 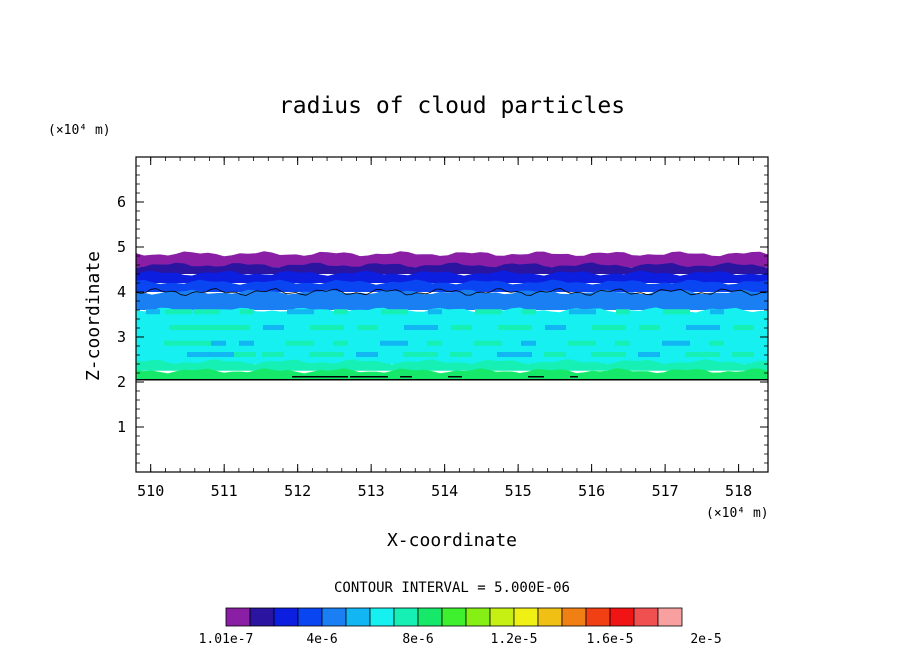 I want to click on contour-interval-label: CONTOUR INTERVAL = 5.000E-06, so click(x=452, y=588).